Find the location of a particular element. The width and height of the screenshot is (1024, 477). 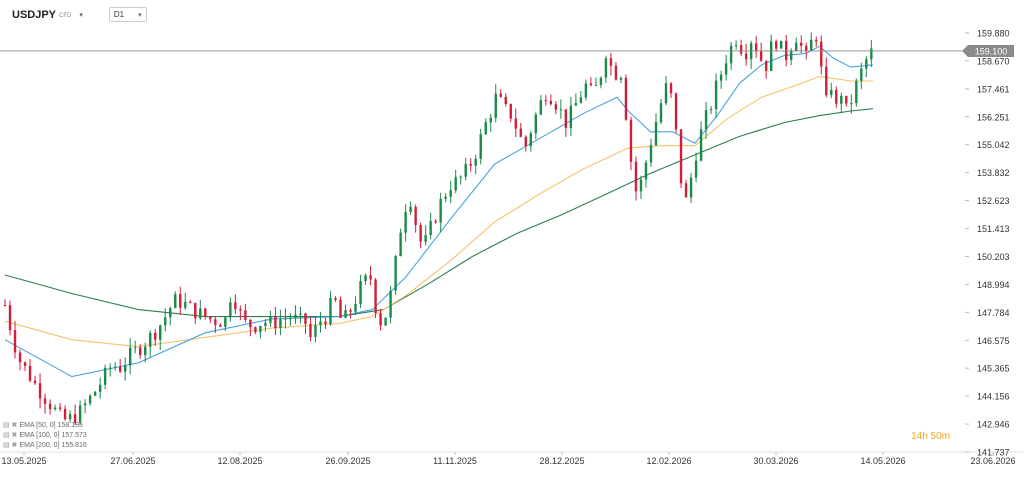

legend-row-ema200: ▤ ✖ EMA [200, 0] 155.816 is located at coordinates (45, 446).